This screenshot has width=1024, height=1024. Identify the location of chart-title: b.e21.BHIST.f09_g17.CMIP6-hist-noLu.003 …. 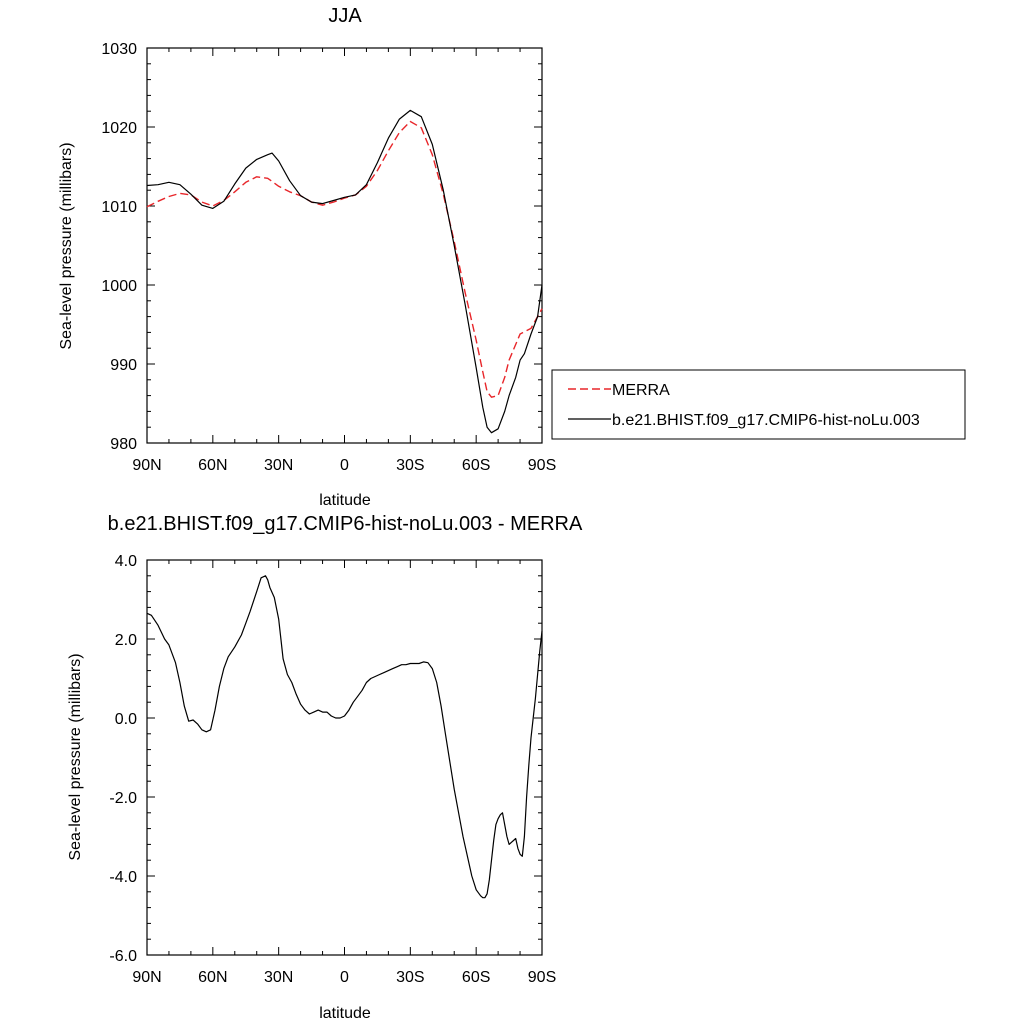
(345, 524).